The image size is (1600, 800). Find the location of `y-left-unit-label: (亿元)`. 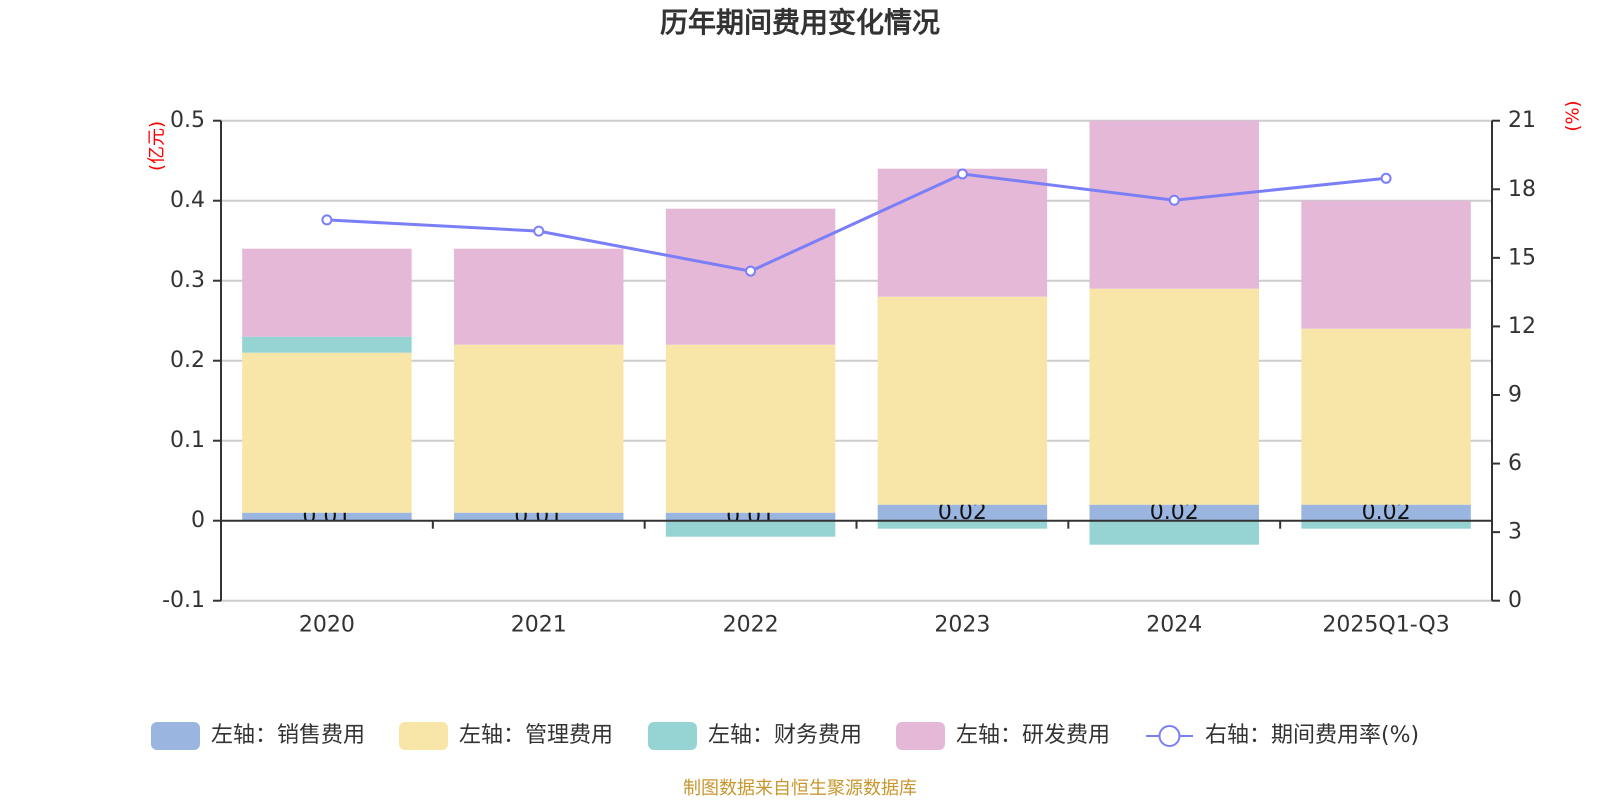

y-left-unit-label: (亿元) is located at coordinates (157, 146).